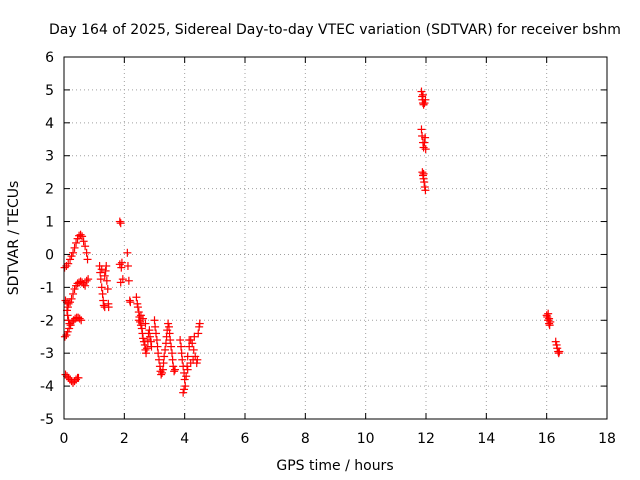 This screenshot has width=640, height=480. I want to click on y-tick-label: 0, so click(49, 255).